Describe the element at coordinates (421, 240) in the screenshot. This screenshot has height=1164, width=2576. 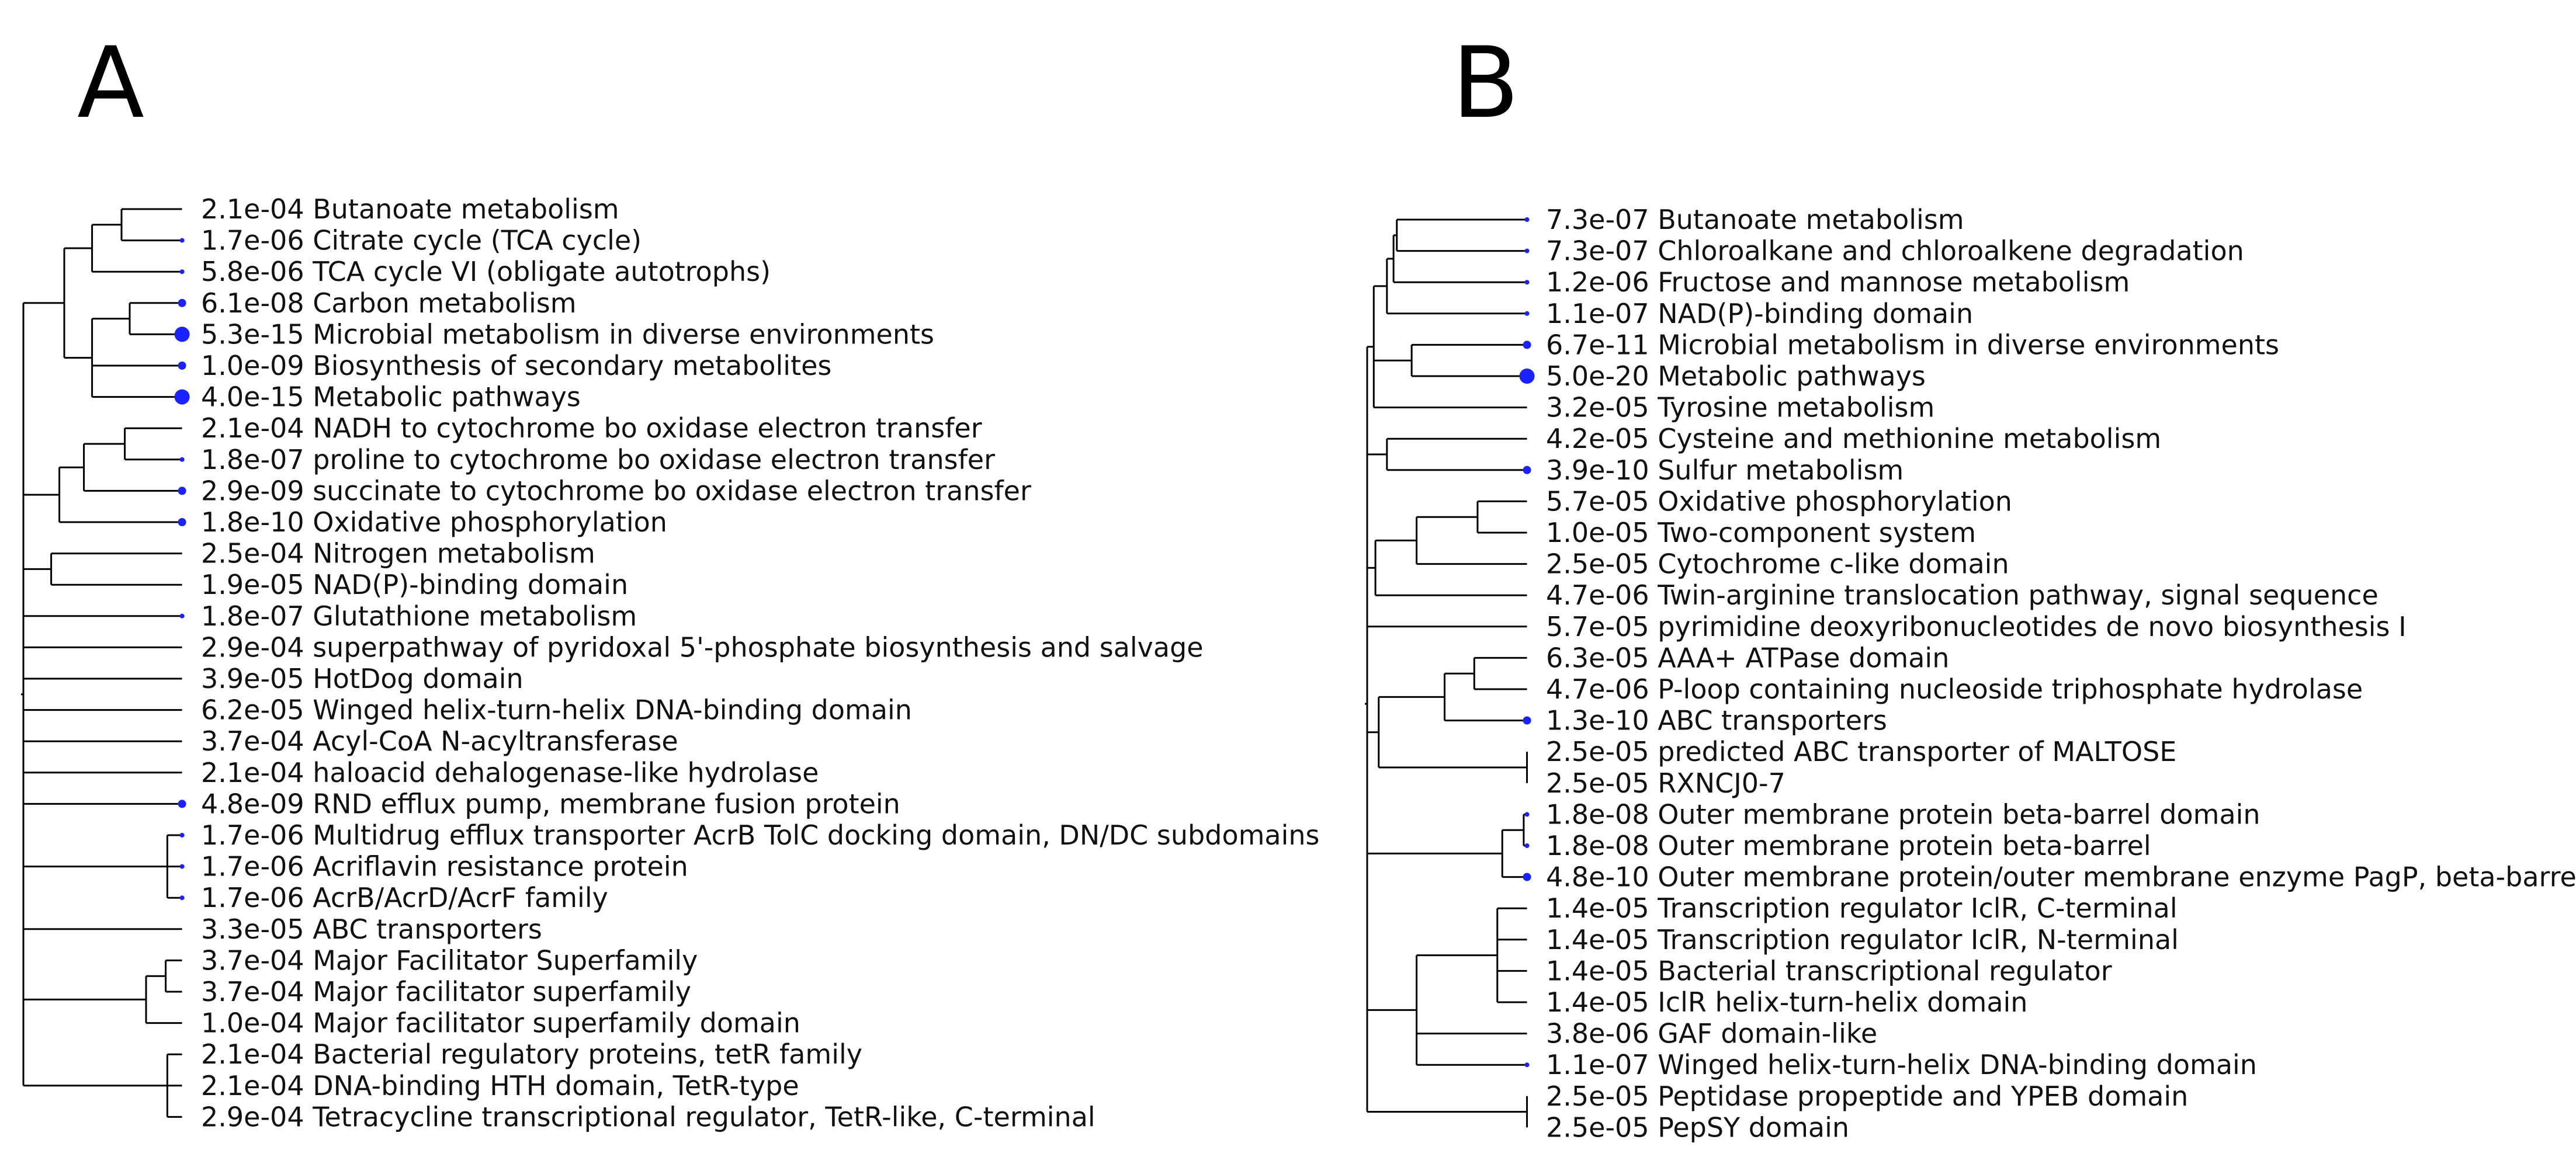
I see `leaf-label: 1.7e-06 Citrate cycle (TCA cycle)` at that location.